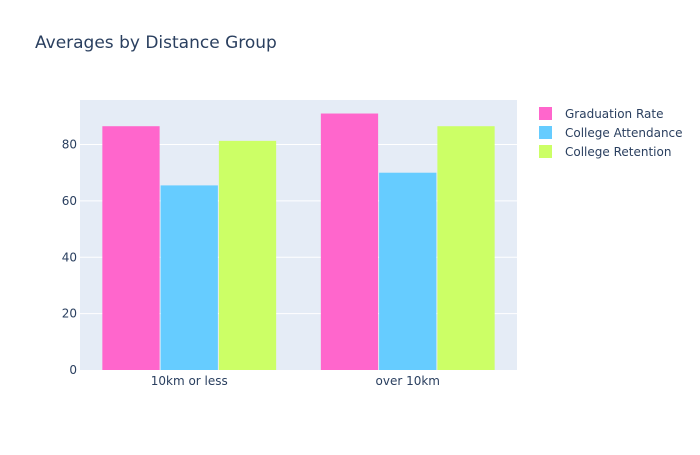  Describe the element at coordinates (69, 145) in the screenshot. I see `y-tick-label: 80` at that location.